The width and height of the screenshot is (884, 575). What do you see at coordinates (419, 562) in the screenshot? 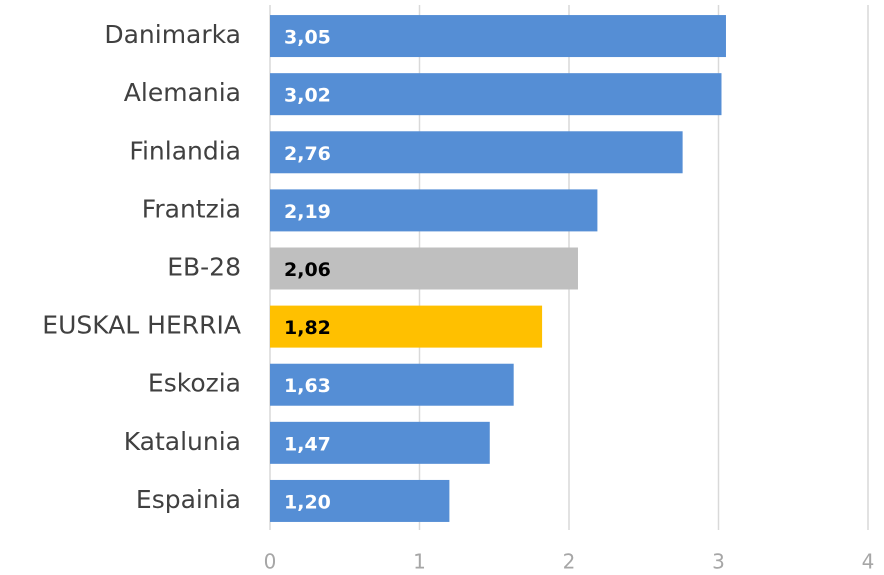
I see `x-tick-label: 1` at bounding box center [419, 562].